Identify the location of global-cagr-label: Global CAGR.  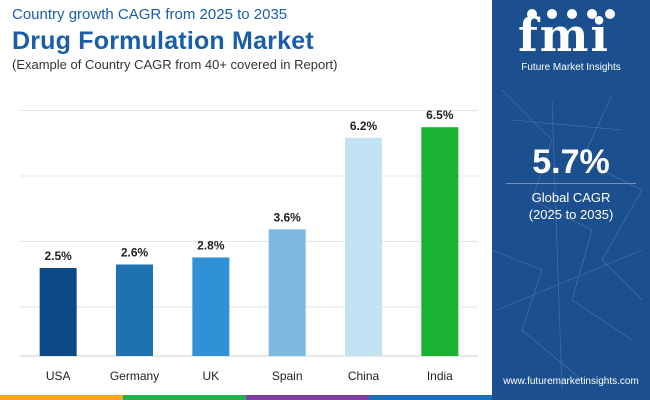
(571, 197).